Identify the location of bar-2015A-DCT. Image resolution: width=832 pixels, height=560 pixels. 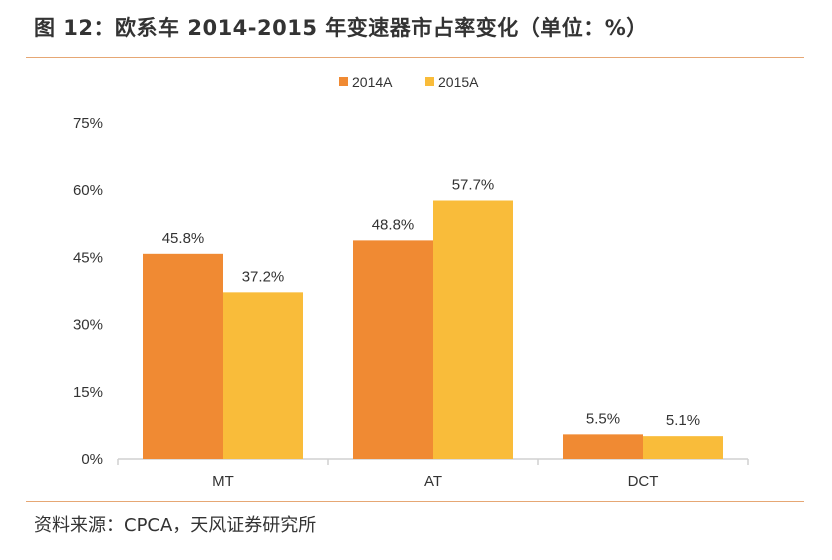
(683, 447).